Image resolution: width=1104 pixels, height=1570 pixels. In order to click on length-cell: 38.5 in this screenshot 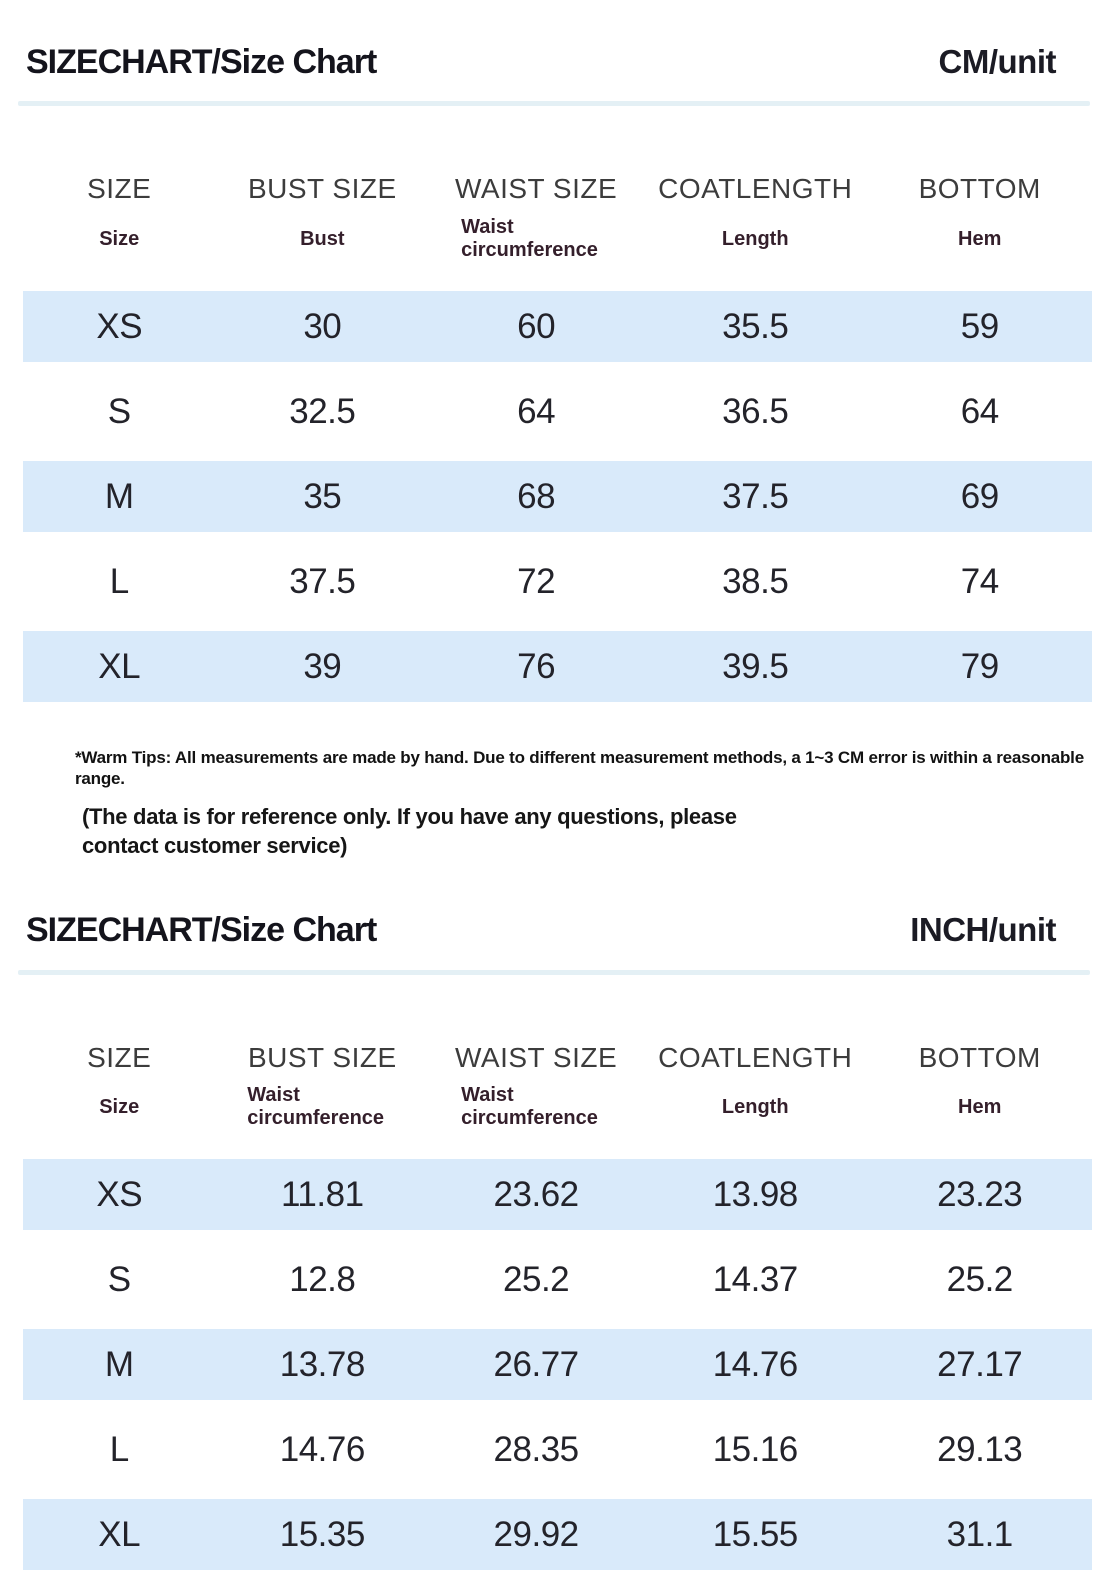, I will do `click(755, 581)`.